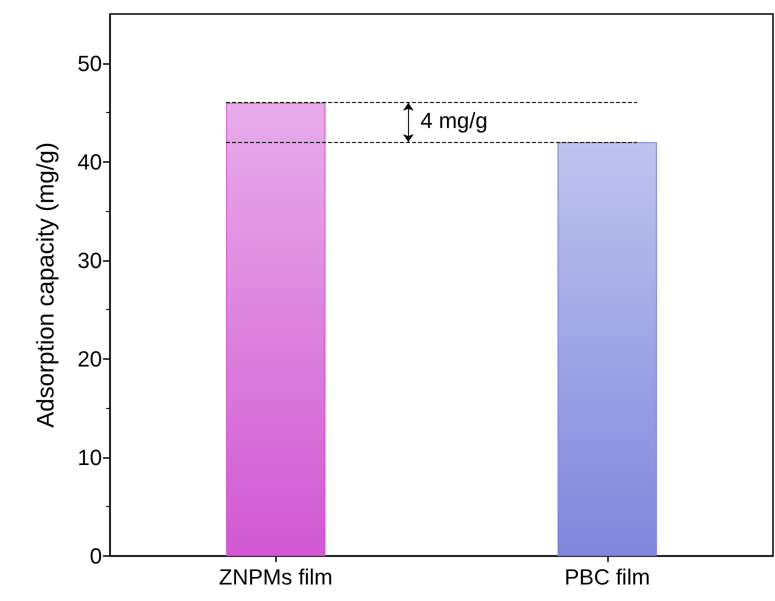 Image resolution: width=775 pixels, height=601 pixels. Describe the element at coordinates (454, 120) in the screenshot. I see `annotation: 4 mg/g` at that location.